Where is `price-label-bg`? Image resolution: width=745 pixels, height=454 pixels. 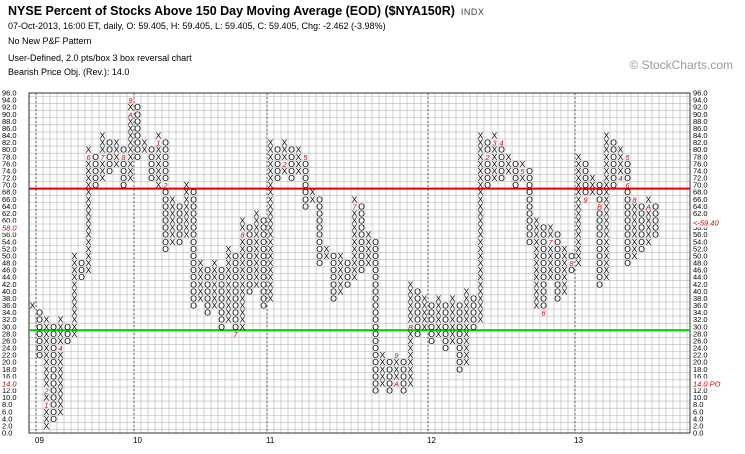
price-label-bg is located at coordinates (13, 227).